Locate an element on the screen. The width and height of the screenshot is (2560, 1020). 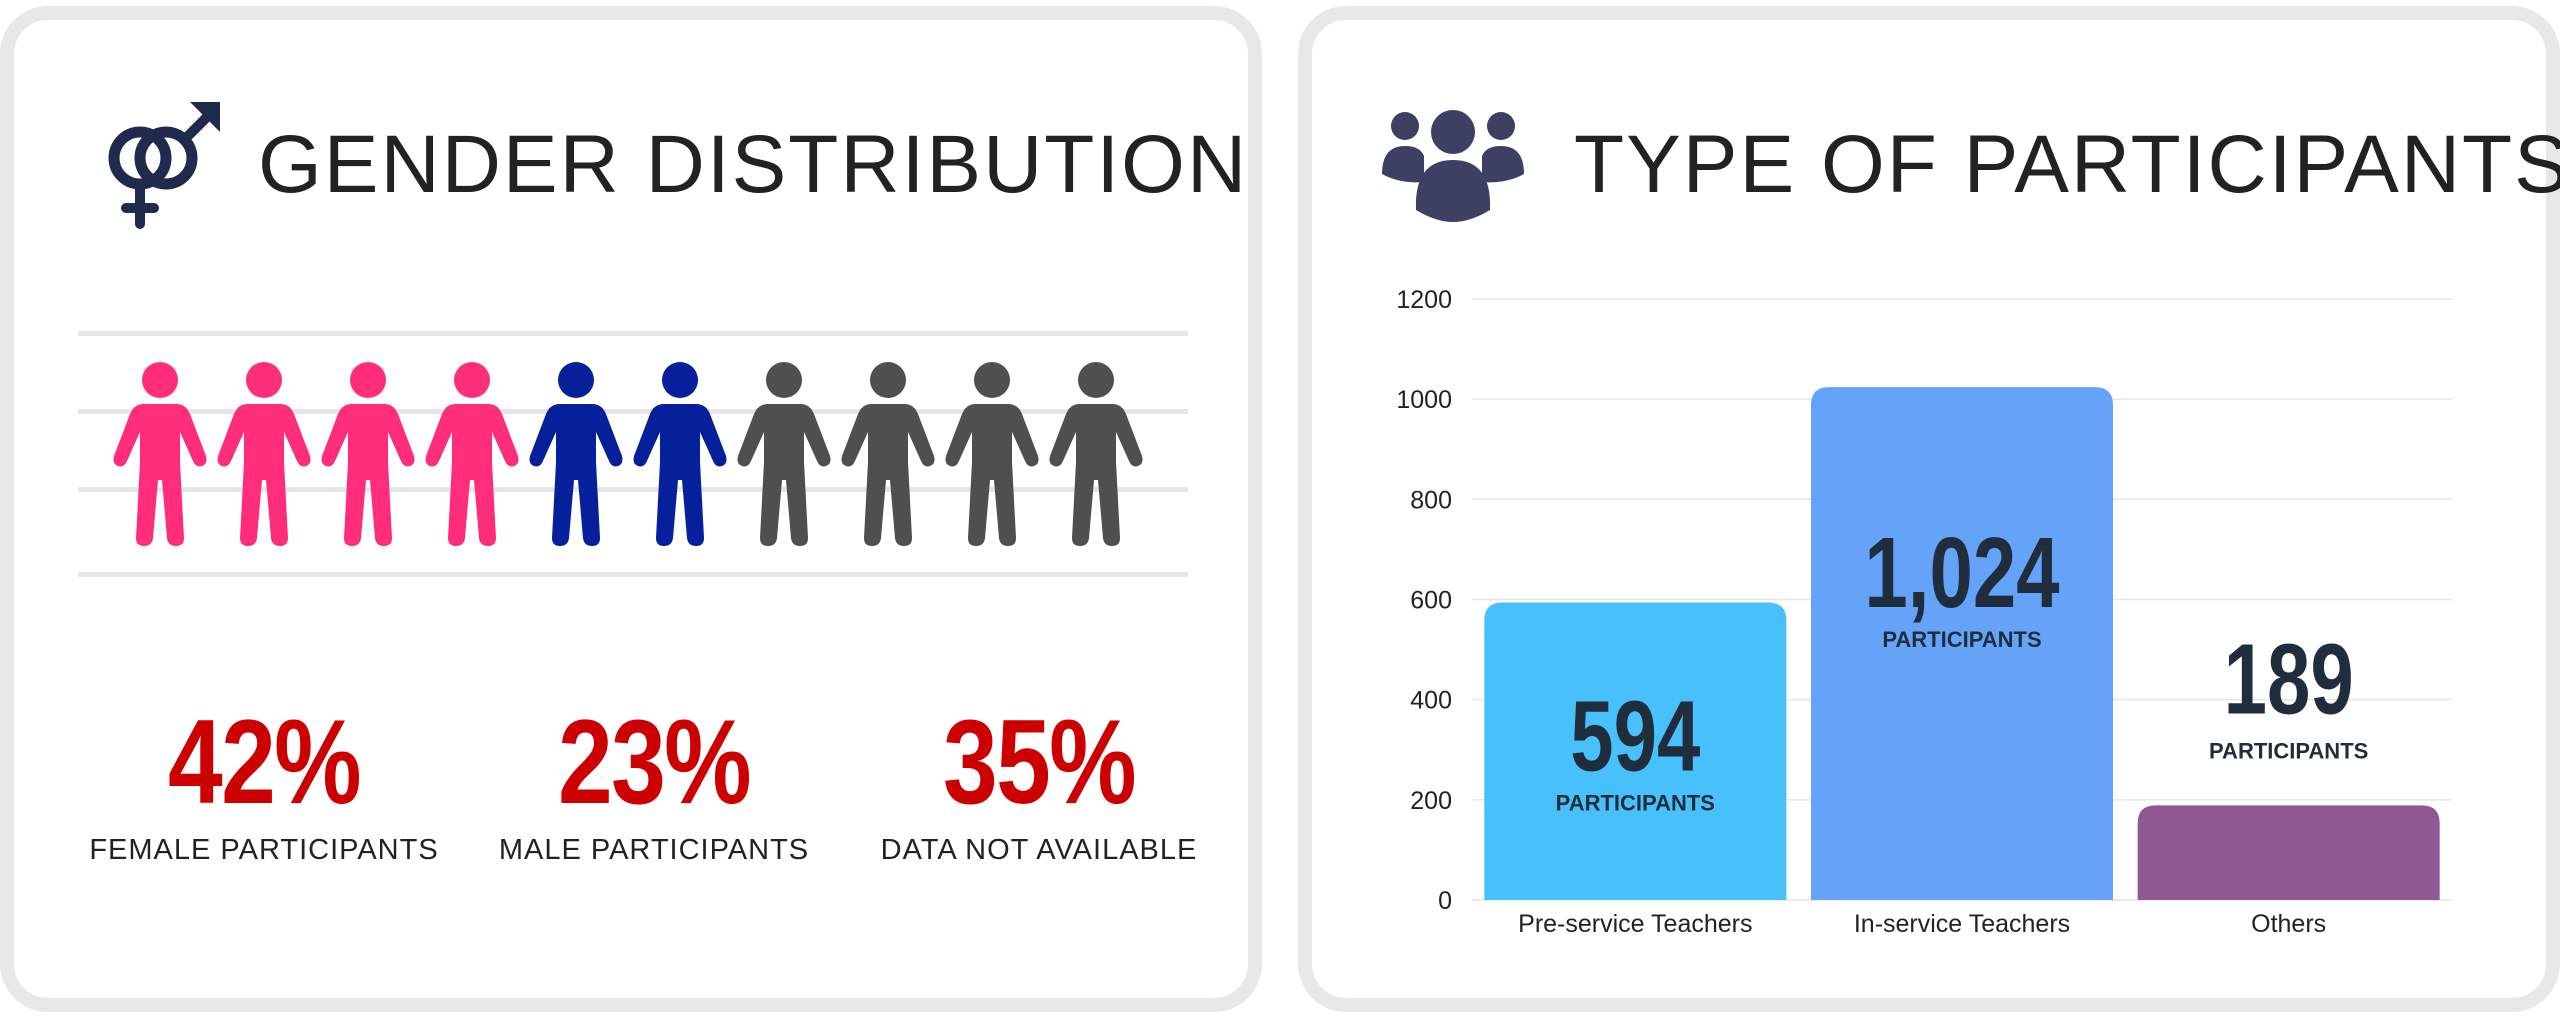
stat-unknown: 35% DATA NOT AVAILABLE is located at coordinates (1039, 784).